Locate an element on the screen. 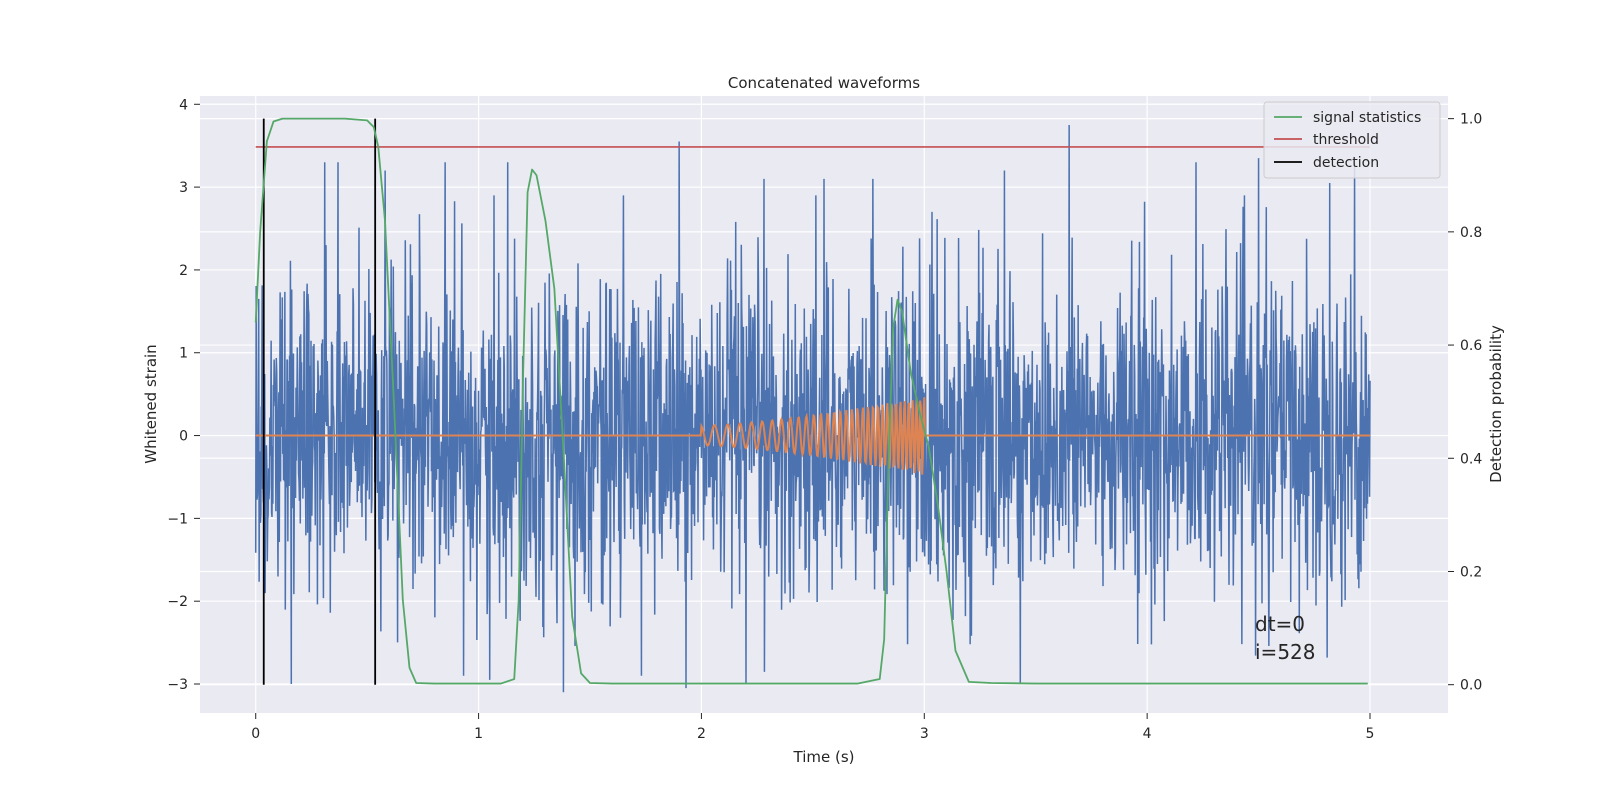  legend-label-threshold: threshold is located at coordinates (1346, 140).